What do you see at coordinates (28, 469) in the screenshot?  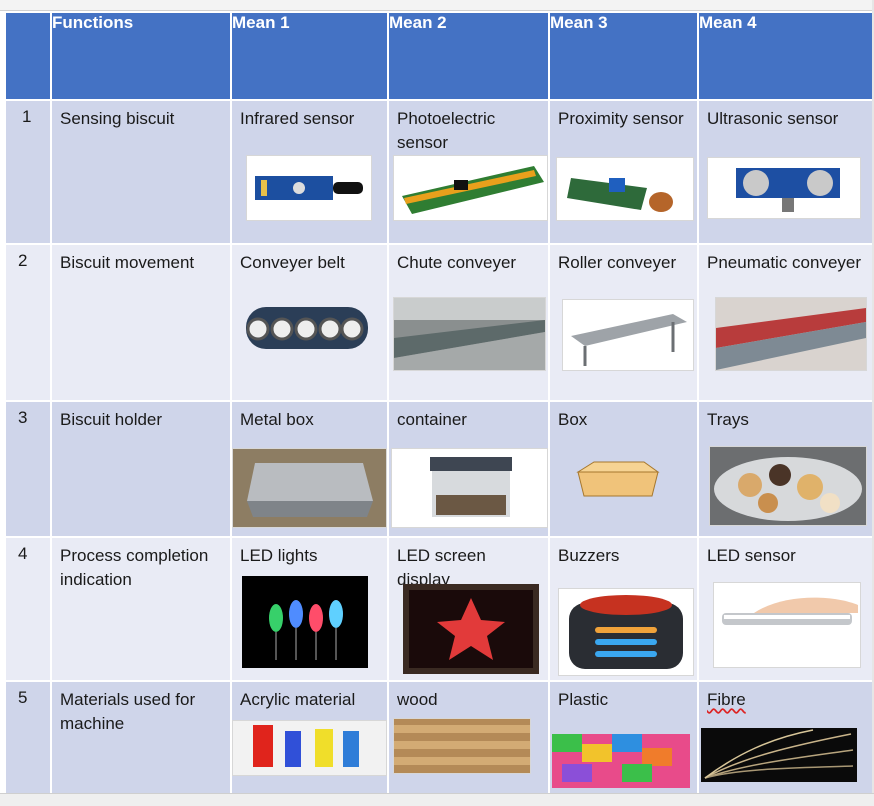 I see `row-number-cell: 3` at bounding box center [28, 469].